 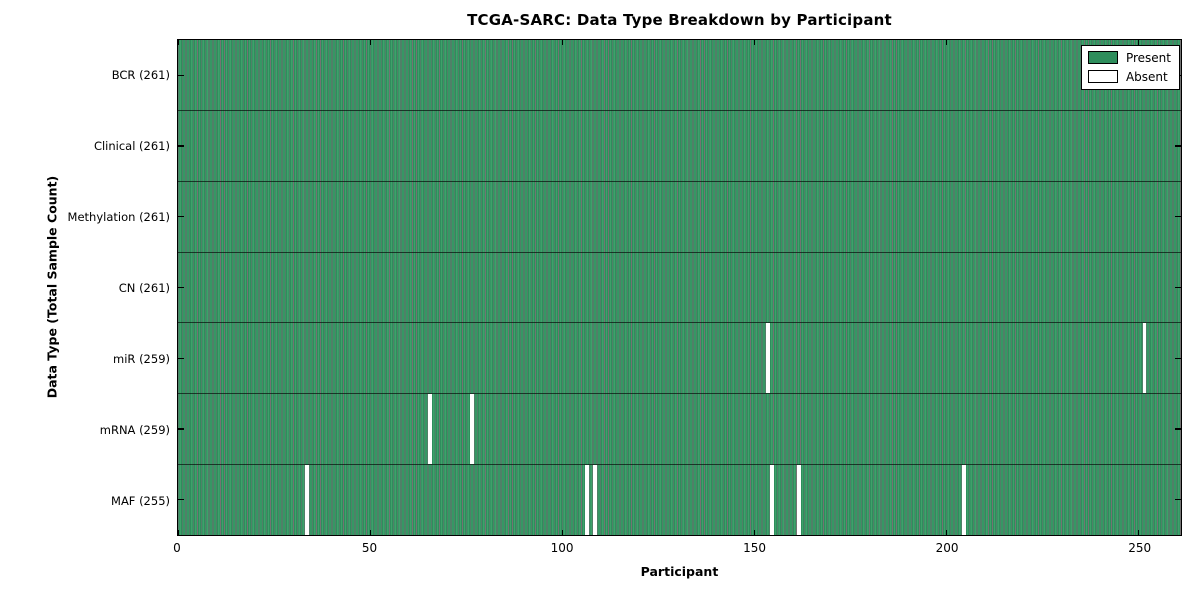 What do you see at coordinates (679, 500) in the screenshot?
I see `heatmap-row-maf` at bounding box center [679, 500].